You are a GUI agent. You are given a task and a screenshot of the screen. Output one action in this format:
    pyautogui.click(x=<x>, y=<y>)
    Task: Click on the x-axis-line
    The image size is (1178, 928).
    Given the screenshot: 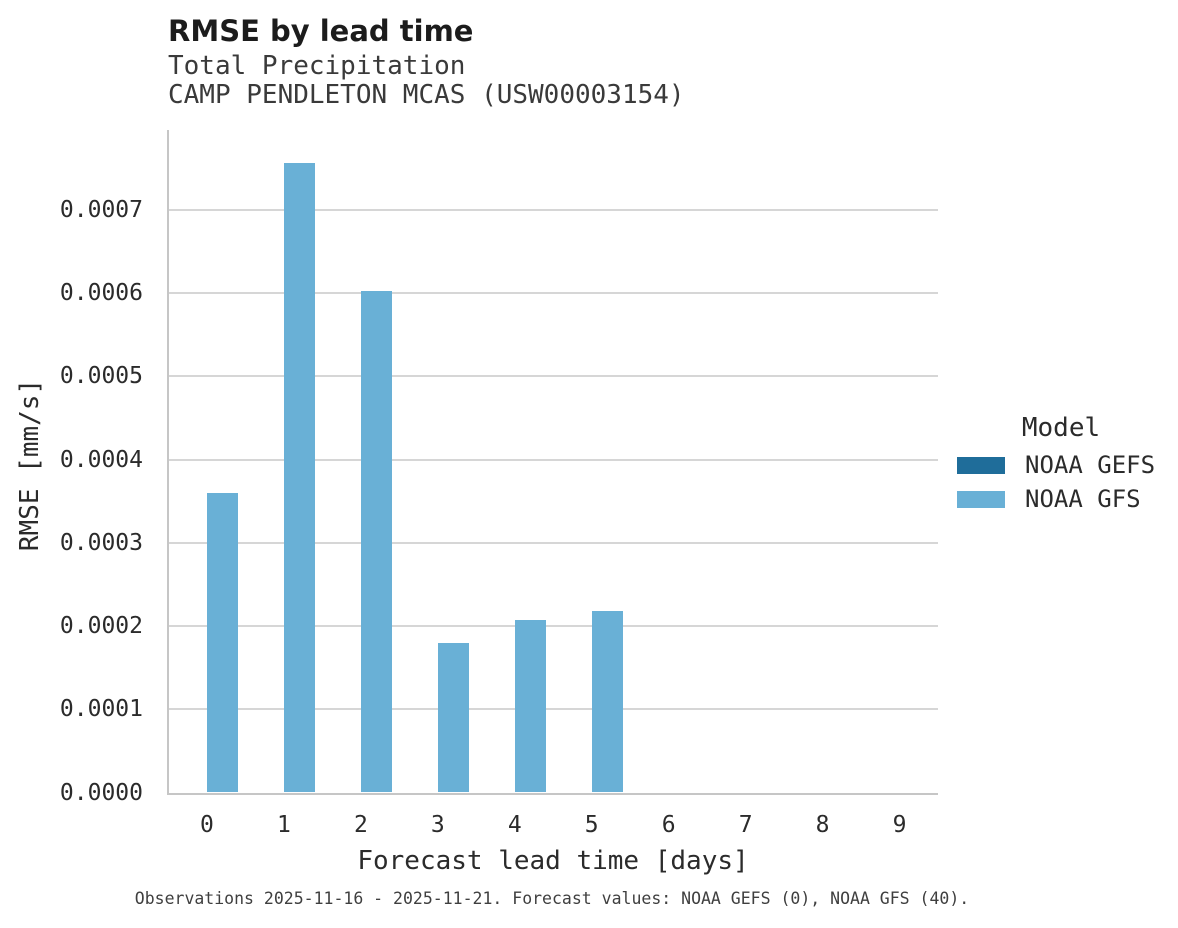 What is the action you would take?
    pyautogui.click(x=552, y=793)
    